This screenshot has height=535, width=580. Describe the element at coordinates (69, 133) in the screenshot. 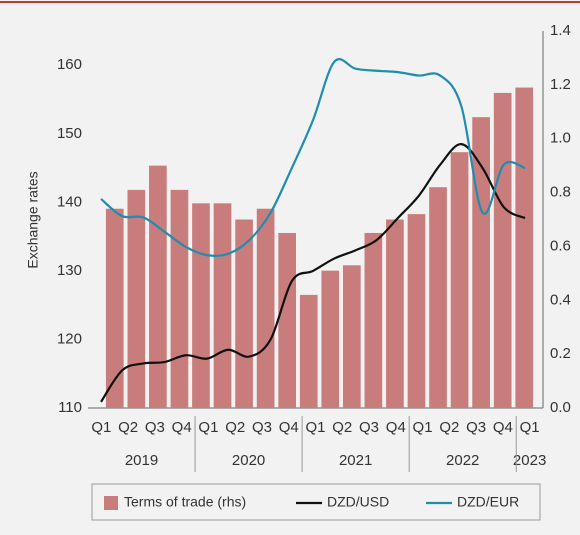

I see `y-tick-label: 150` at that location.